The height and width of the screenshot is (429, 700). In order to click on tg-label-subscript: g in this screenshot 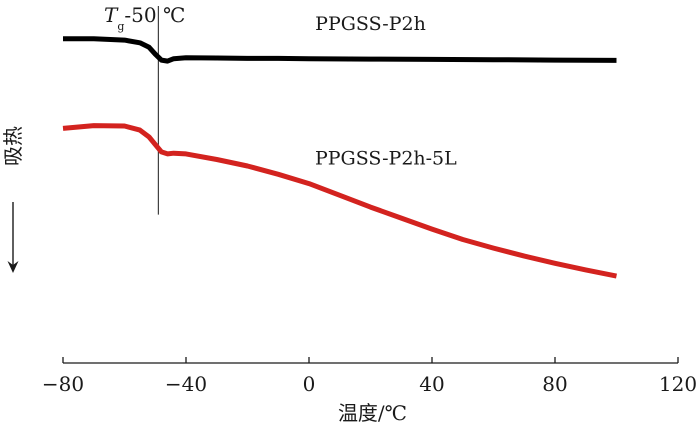, I will do `click(120, 26)`.